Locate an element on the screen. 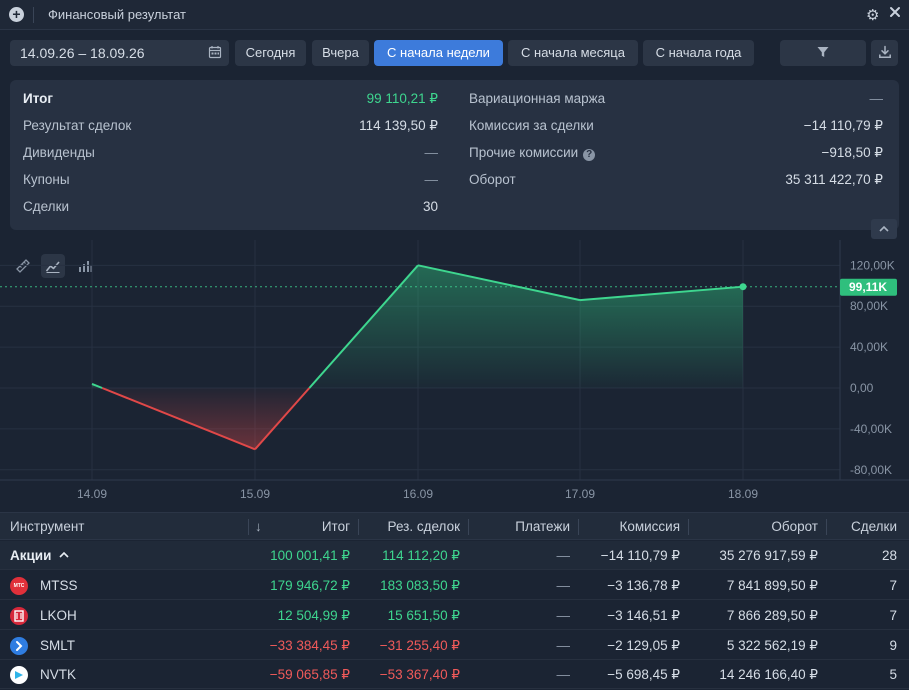 This screenshot has width=909, height=690. col-deals: Сделки is located at coordinates (873, 526).